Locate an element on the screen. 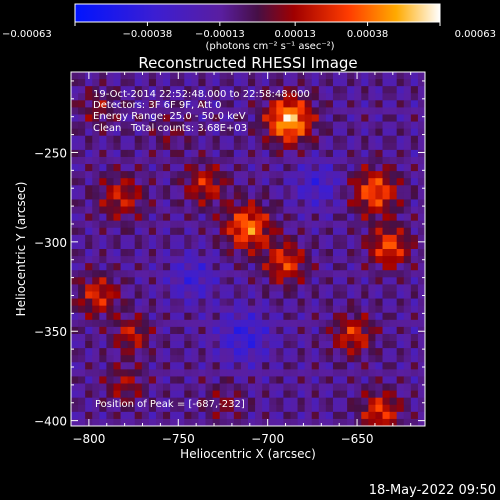 The height and width of the screenshot is (500, 500). y-axis-label: Heliocentric Y (arcsec) is located at coordinates (21, 249).